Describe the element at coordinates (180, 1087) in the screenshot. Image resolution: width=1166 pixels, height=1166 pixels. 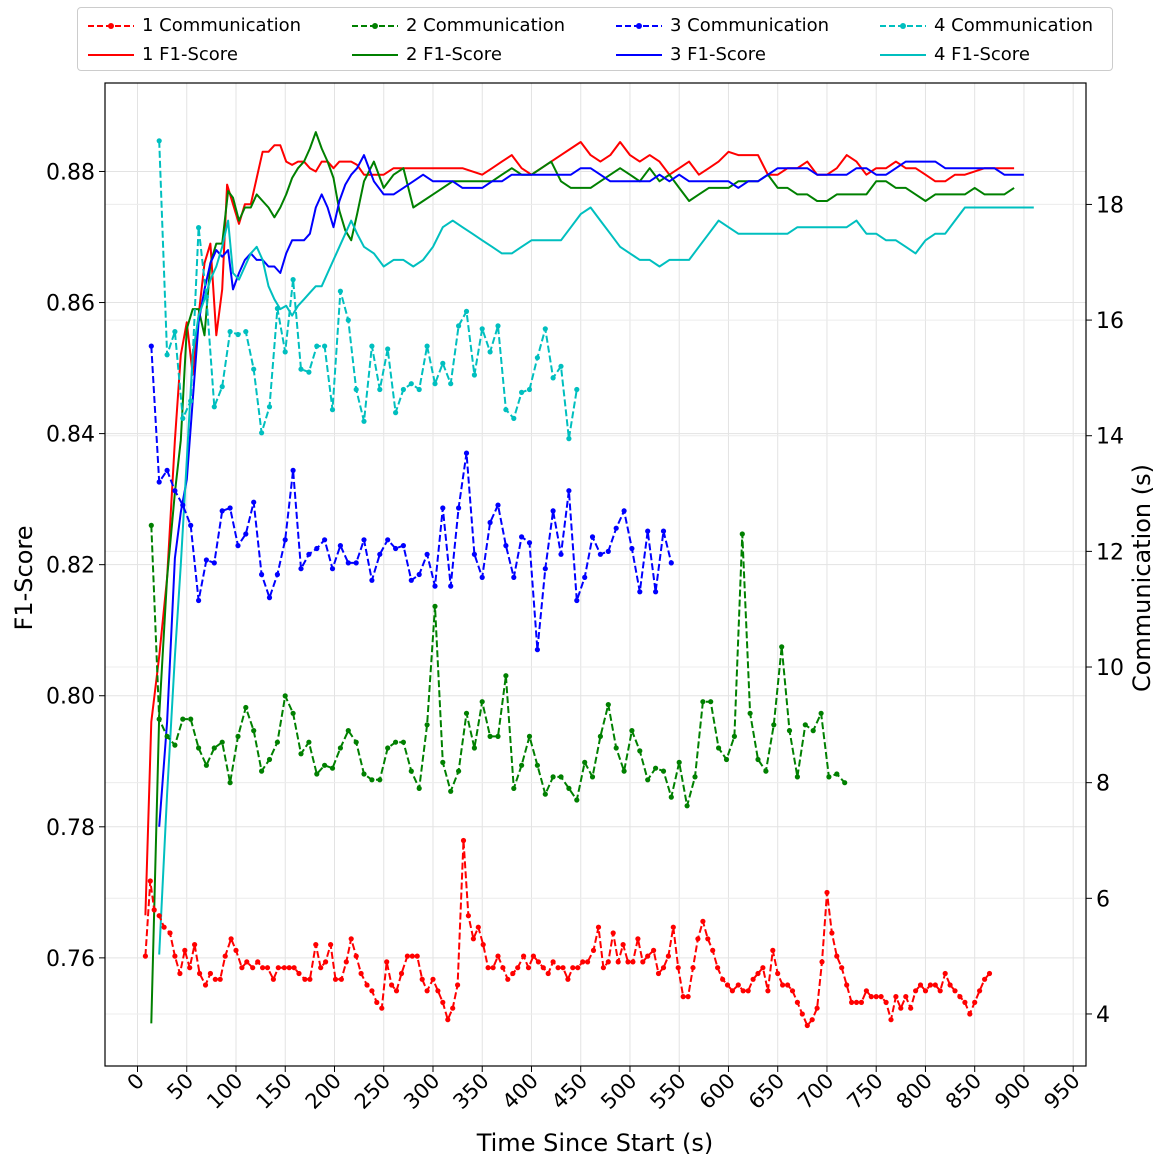
I see `x-tick-label: 50` at that location.